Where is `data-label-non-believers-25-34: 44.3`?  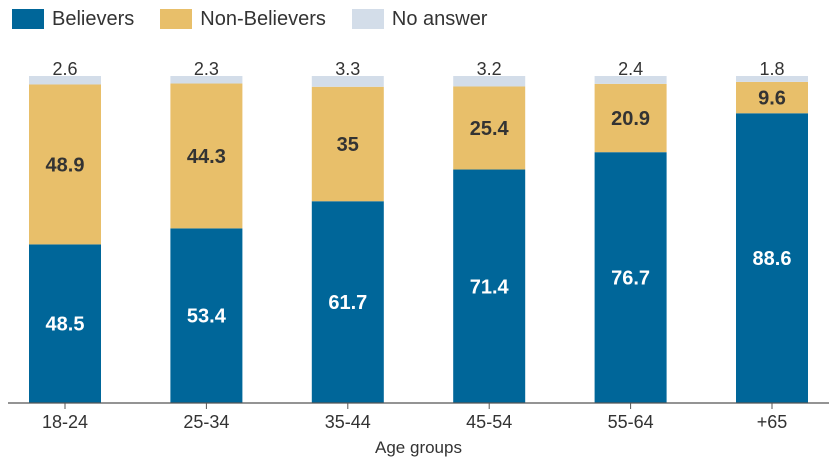 data-label-non-believers-25-34: 44.3 is located at coordinates (206, 157).